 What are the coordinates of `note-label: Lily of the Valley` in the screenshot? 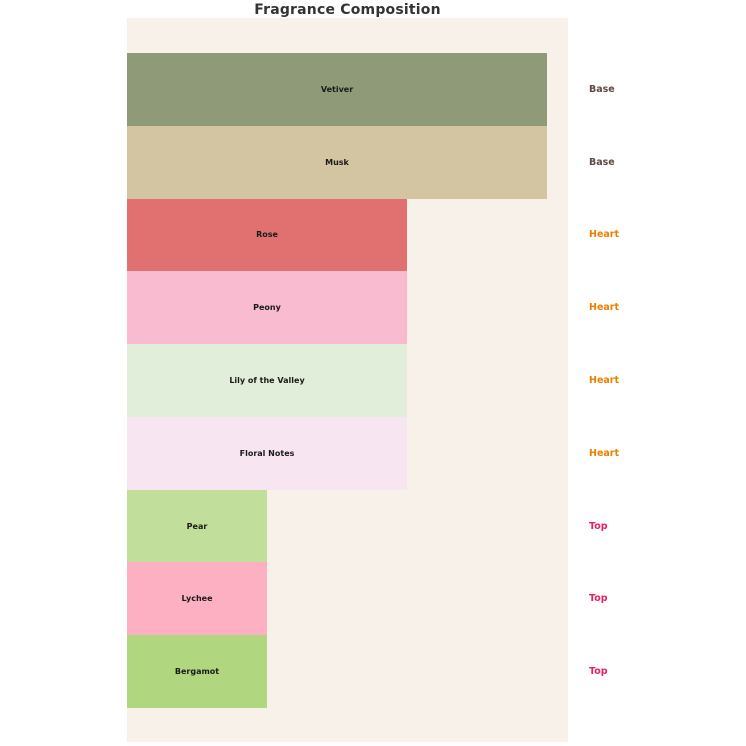 It's located at (267, 380).